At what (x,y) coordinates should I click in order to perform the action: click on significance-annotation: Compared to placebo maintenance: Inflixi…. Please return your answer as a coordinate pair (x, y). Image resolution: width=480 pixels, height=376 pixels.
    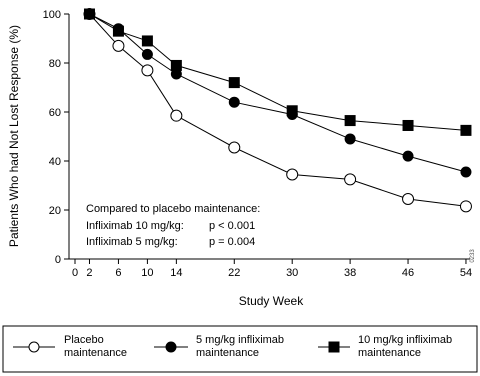
    Looking at the image, I should click on (173, 225).